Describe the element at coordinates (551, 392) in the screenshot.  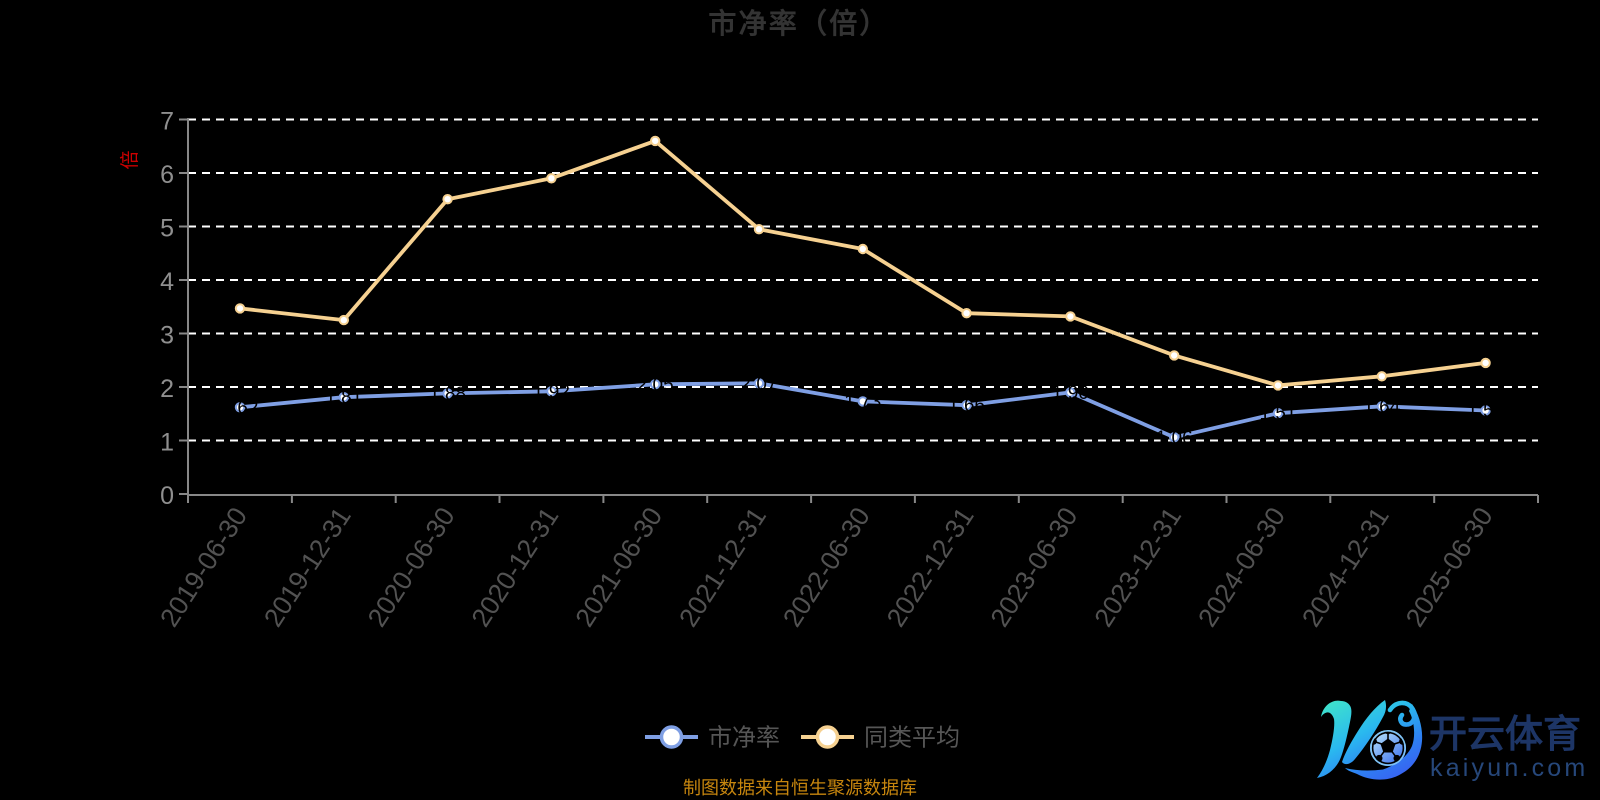
I see `svg-text: 1.92` at that location.